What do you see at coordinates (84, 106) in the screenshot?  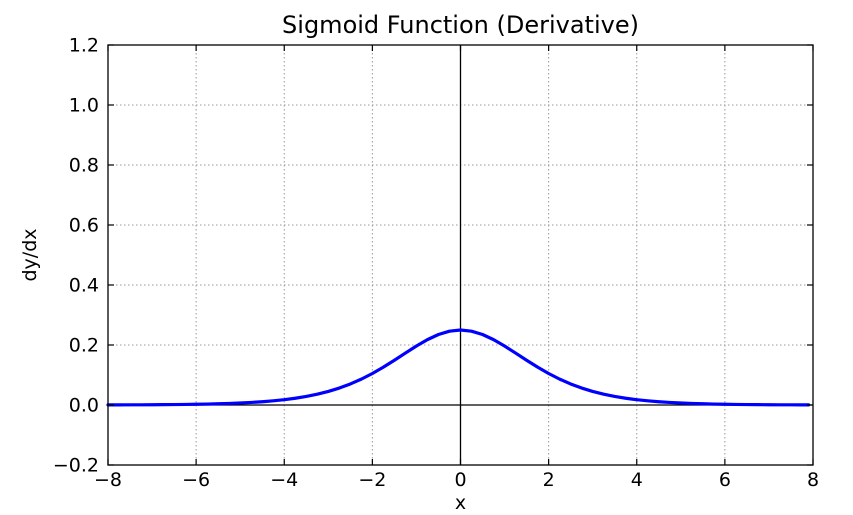 I see `y-tick-label: 1.0` at bounding box center [84, 106].